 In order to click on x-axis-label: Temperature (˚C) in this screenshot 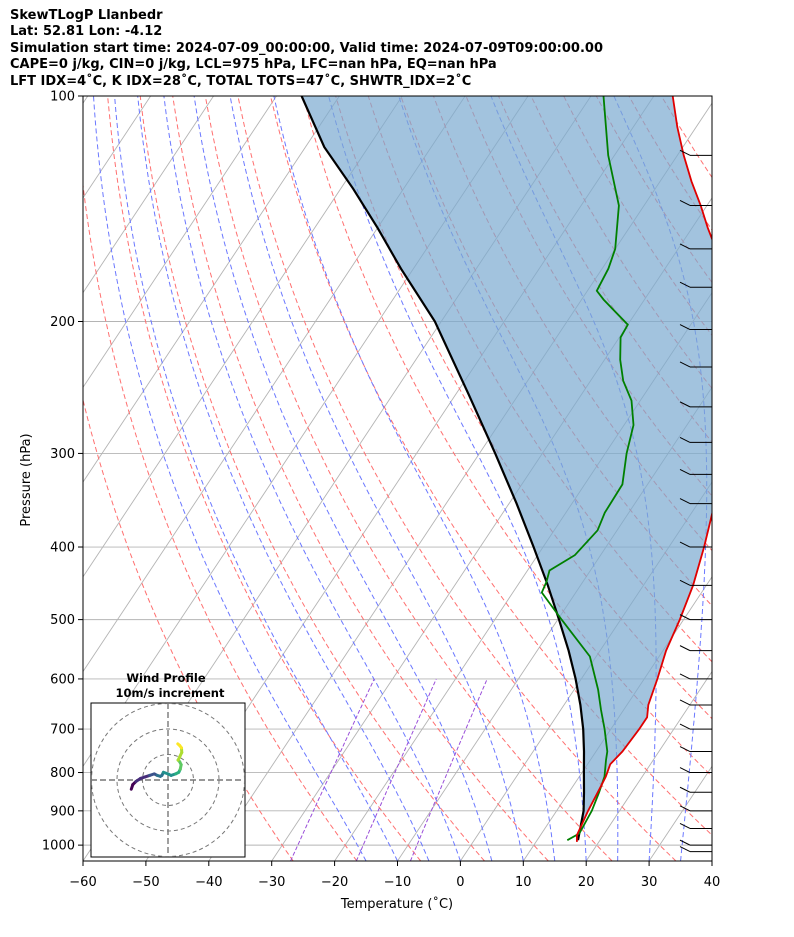, I will do `click(396, 904)`.